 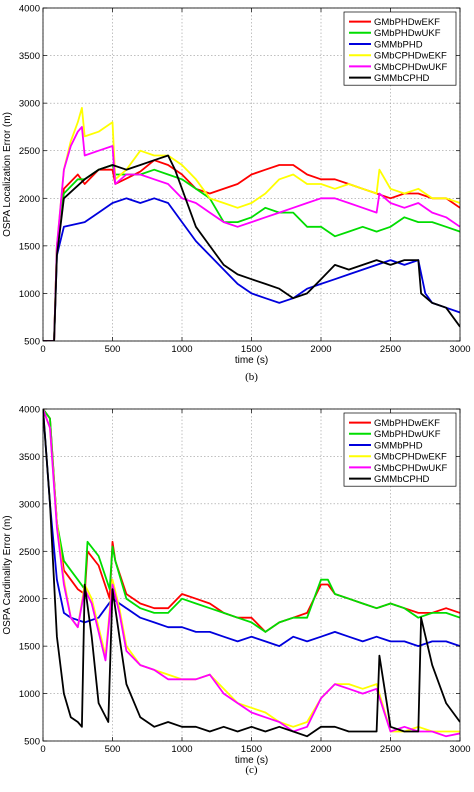 I want to click on panel-label: (c), so click(x=251, y=770).